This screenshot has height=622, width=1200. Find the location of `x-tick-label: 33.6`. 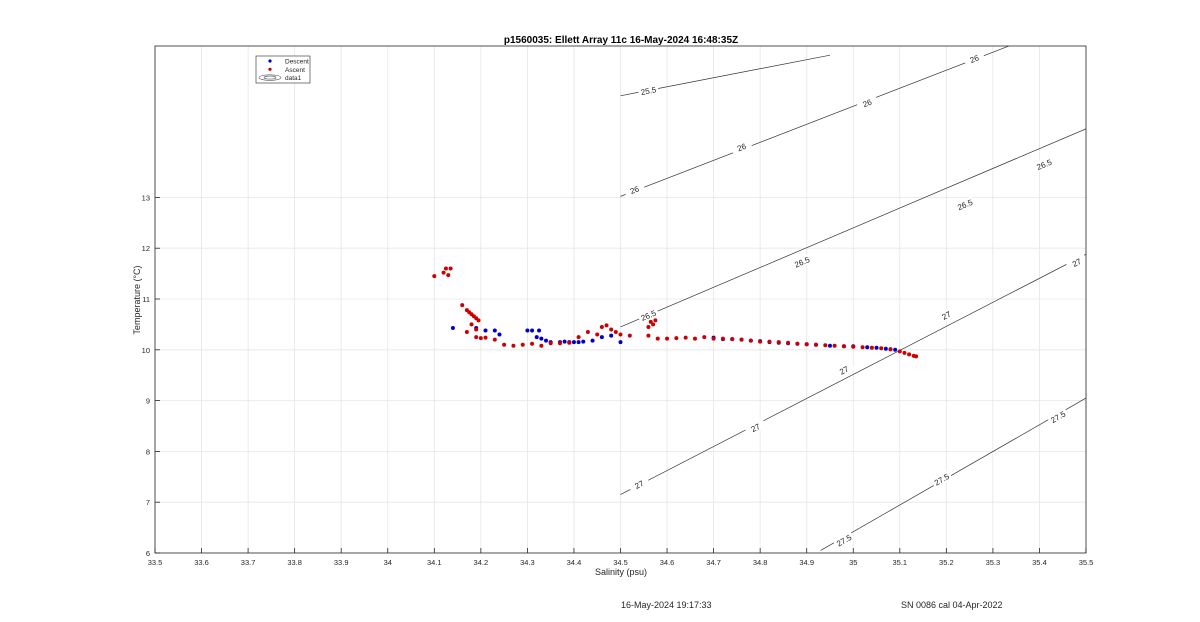

x-tick-label: 33.6 is located at coordinates (201, 562).